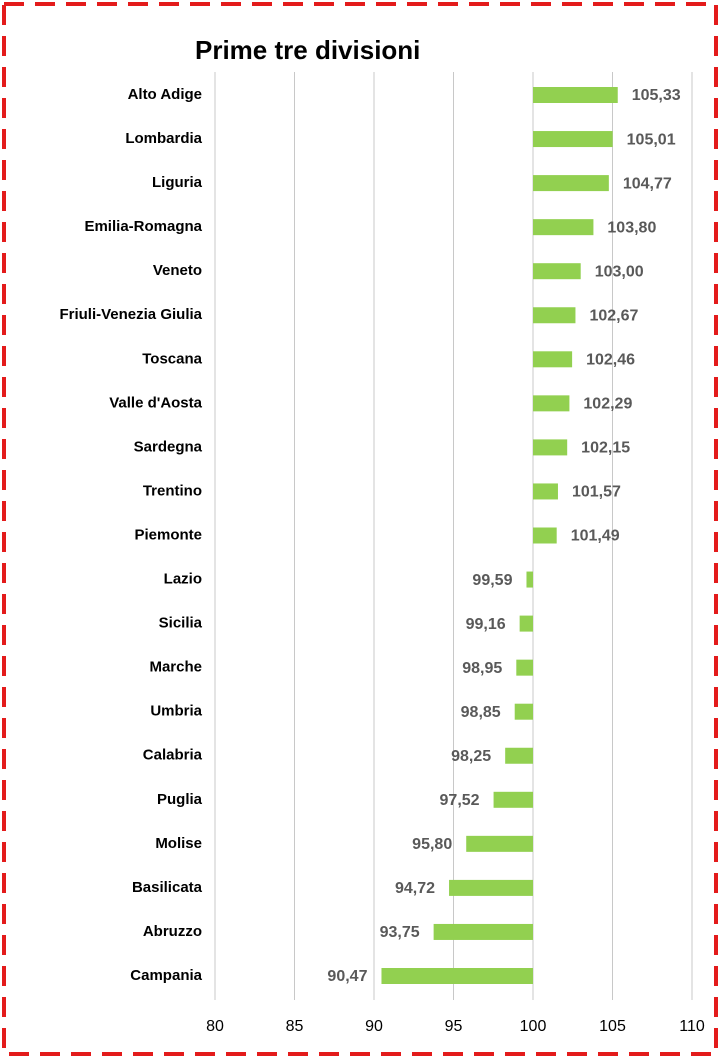 This screenshot has height=1058, width=721. I want to click on data-label: 98,25, so click(471, 756).